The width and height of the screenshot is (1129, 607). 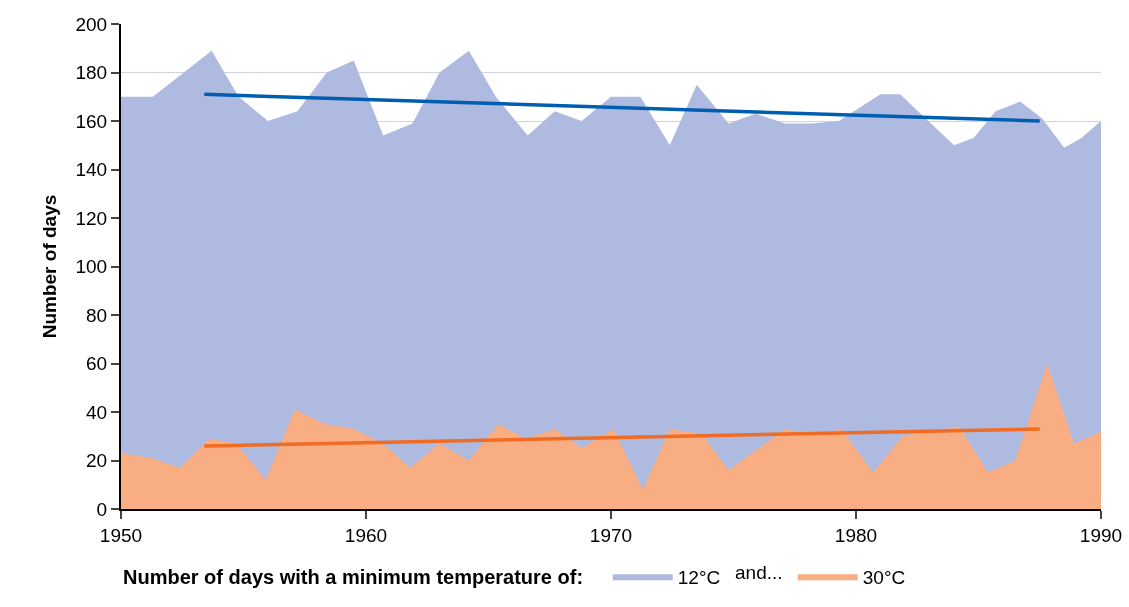 What do you see at coordinates (102, 509) in the screenshot?
I see `y-tick-label: 0` at bounding box center [102, 509].